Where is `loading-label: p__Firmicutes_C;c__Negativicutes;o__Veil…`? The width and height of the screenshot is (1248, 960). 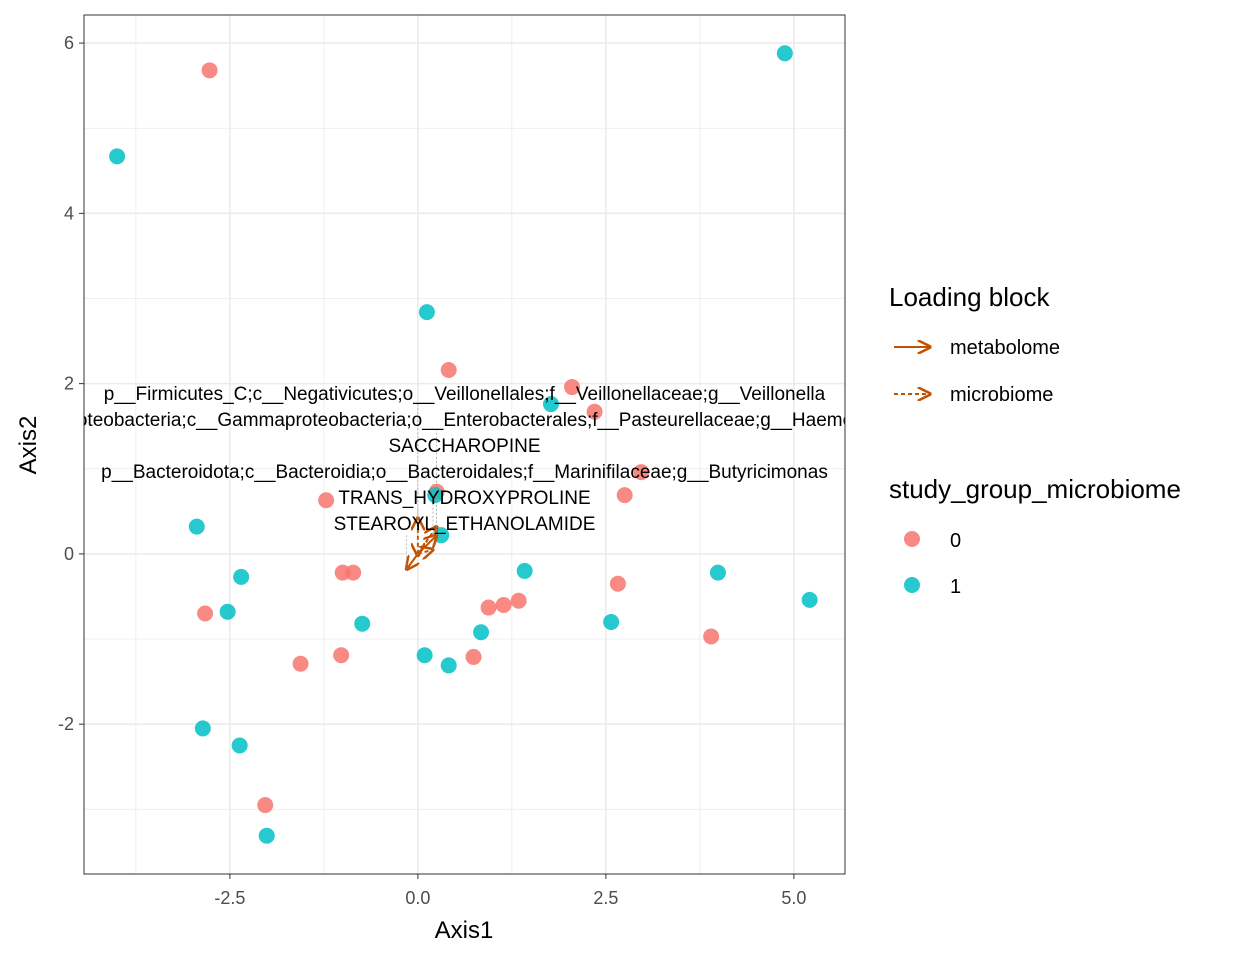
loading-label: p__Firmicutes_C;c__Negativicutes;o__Veil… is located at coordinates (465, 394).